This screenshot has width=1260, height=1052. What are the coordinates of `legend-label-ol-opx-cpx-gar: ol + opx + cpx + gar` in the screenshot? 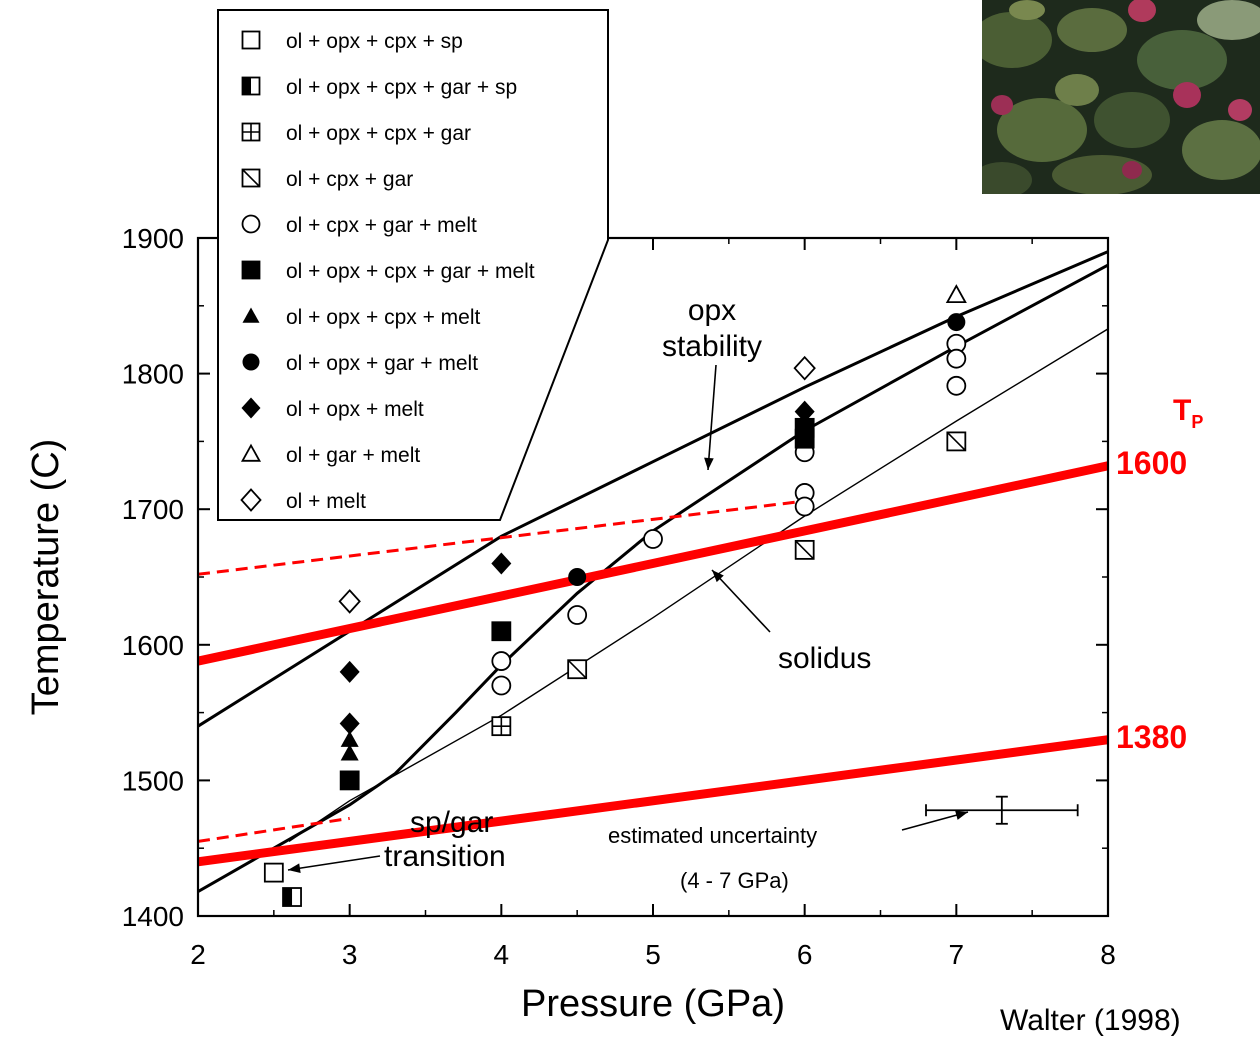 It's located at (378, 133).